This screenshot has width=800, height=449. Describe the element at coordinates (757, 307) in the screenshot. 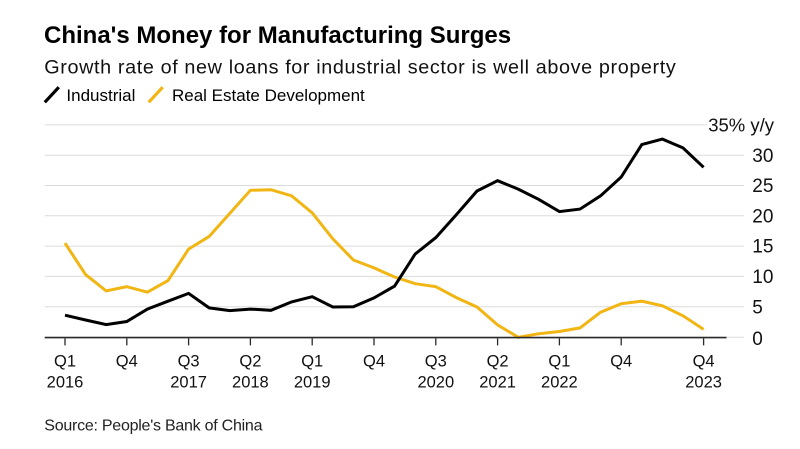

I see `svg-text: 5` at that location.